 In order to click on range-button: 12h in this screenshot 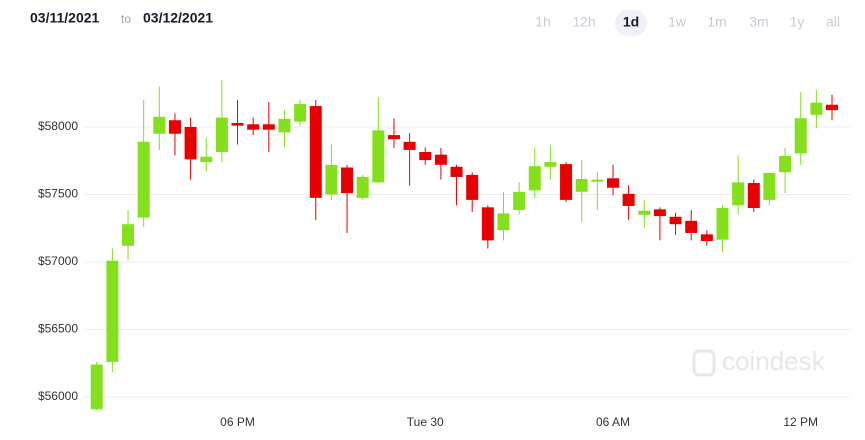, I will do `click(583, 22)`.